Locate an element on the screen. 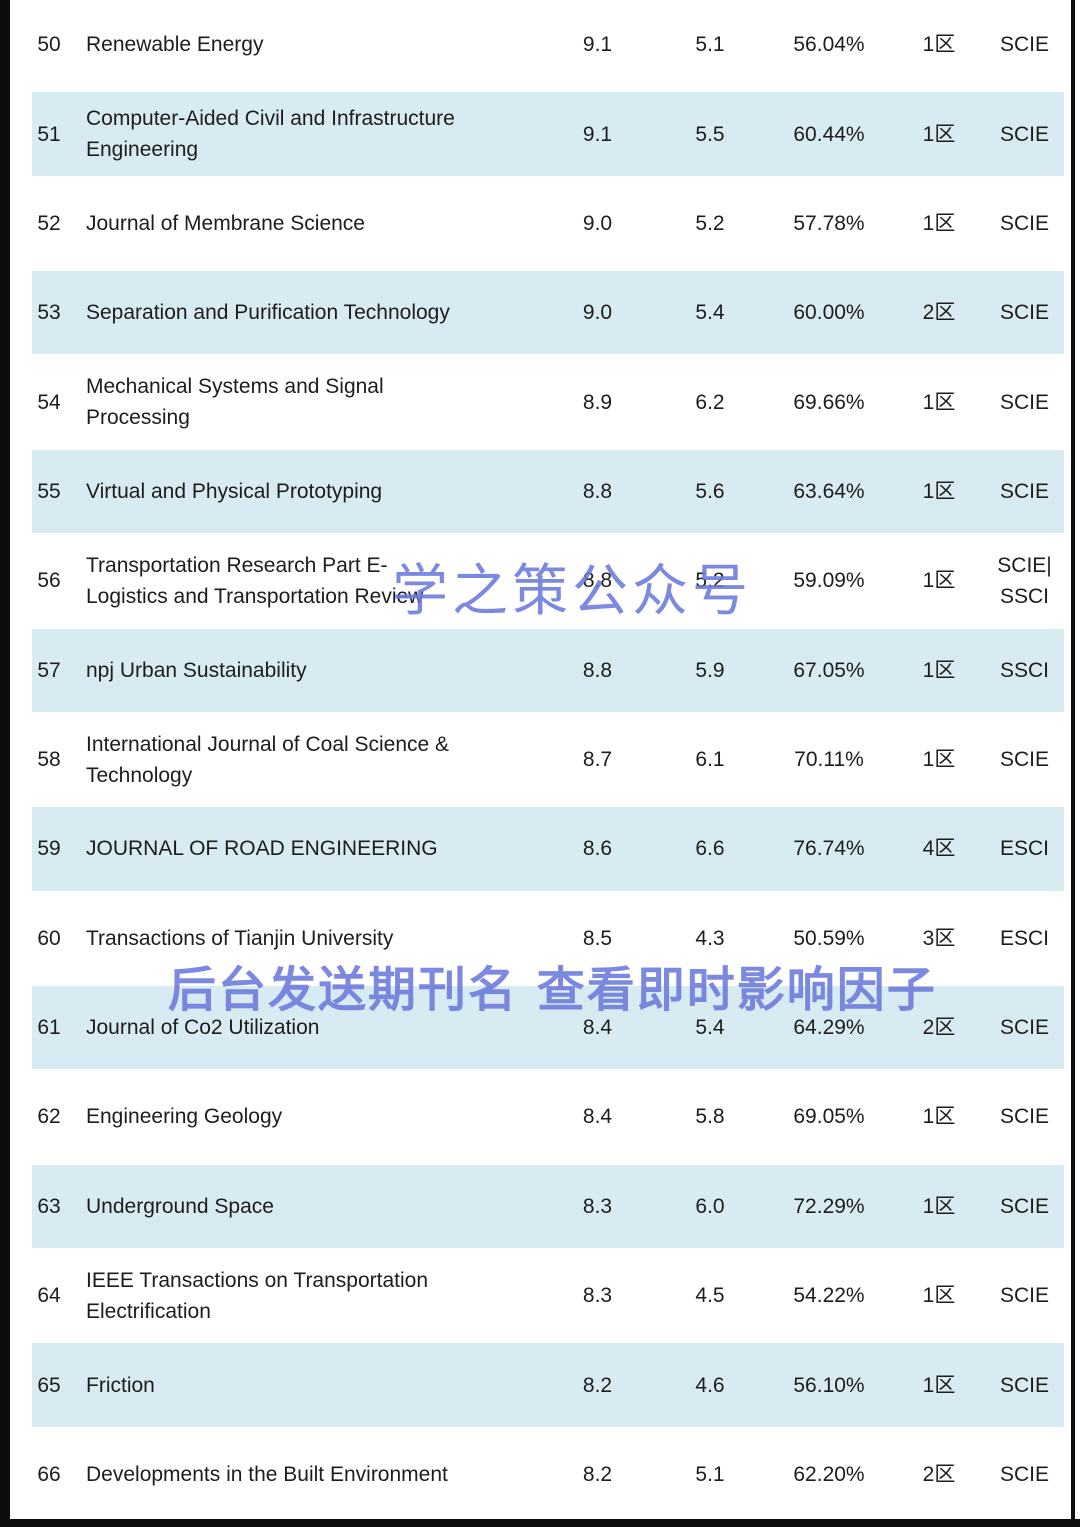 The image size is (1080, 1527). value2-cell: 5.5 is located at coordinates (710, 134).